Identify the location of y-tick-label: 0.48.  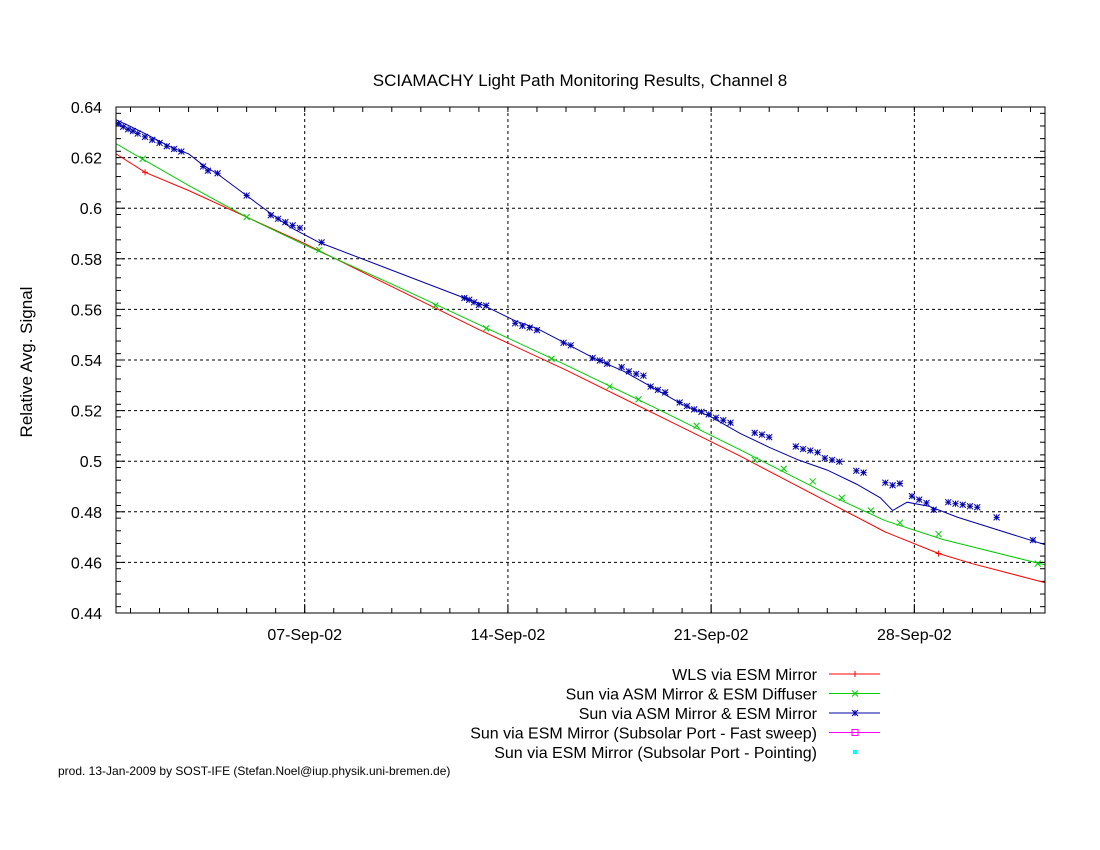
(86, 513).